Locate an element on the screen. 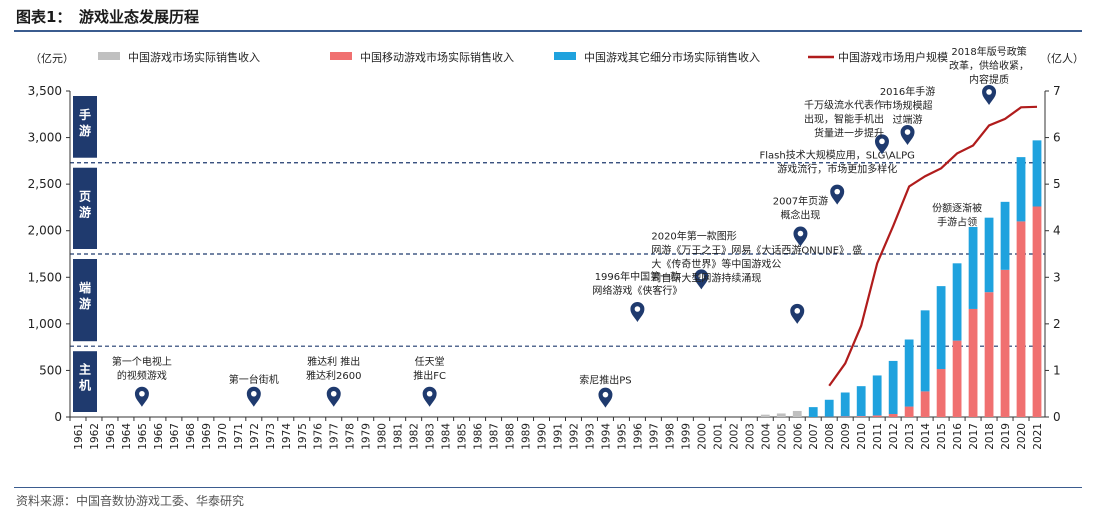  bars is located at coordinates (901, 278).